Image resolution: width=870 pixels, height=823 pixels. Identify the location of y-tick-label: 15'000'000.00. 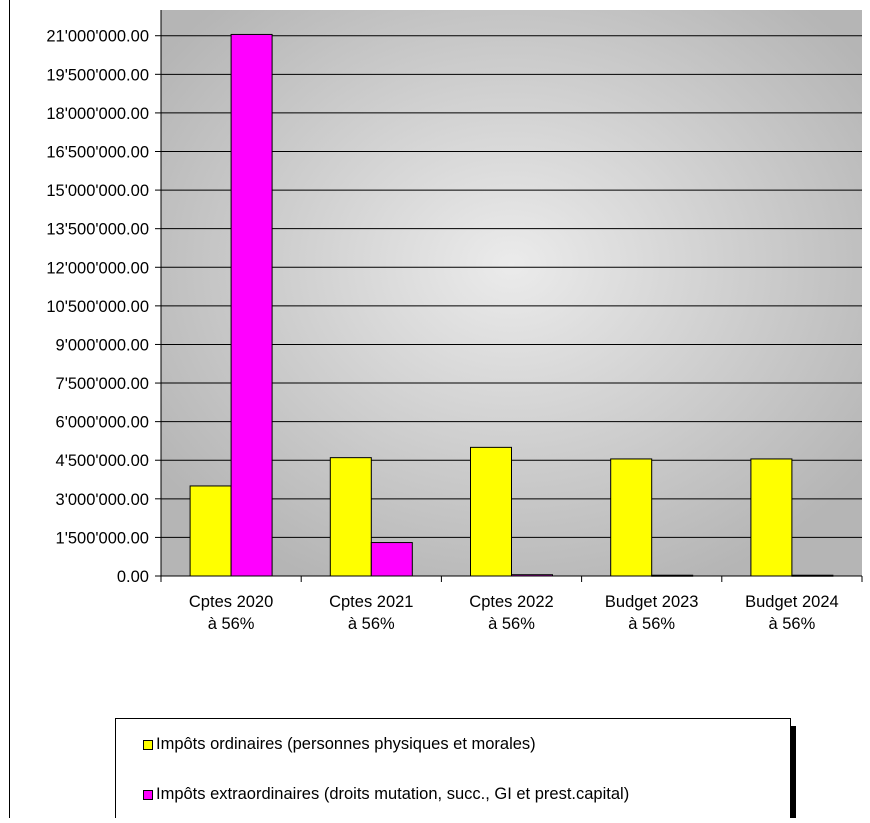
(97, 191).